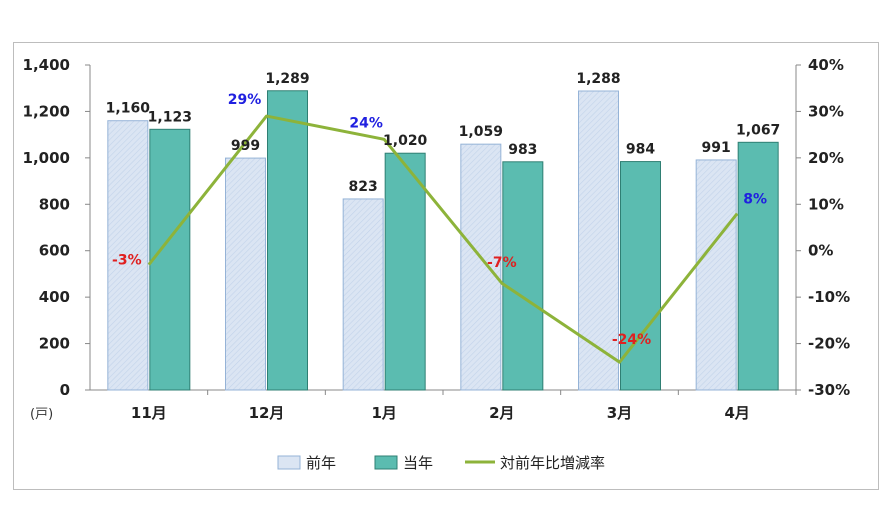 The height and width of the screenshot is (524, 892). I want to click on data-label-curr: 984, so click(640, 150).